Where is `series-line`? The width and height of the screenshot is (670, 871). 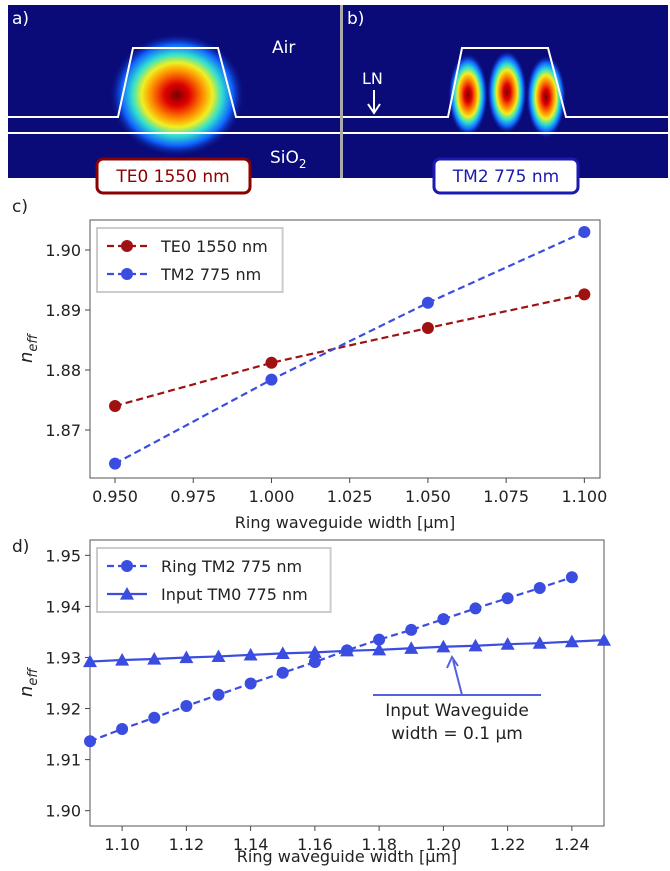
series-line is located at coordinates (349, 350).